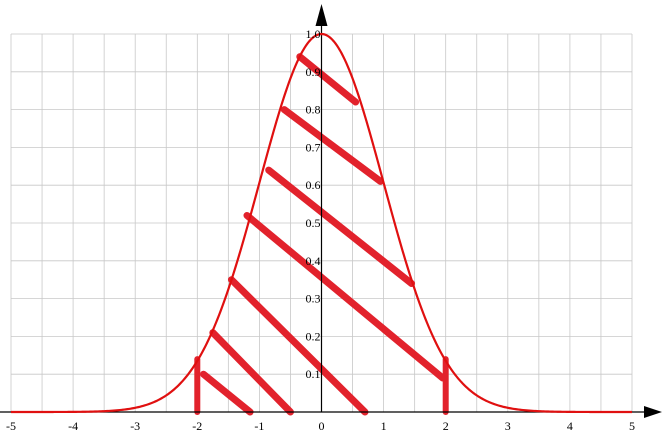 The image size is (667, 441). Describe the element at coordinates (653, 412) in the screenshot. I see `x-axis-arrow` at that location.